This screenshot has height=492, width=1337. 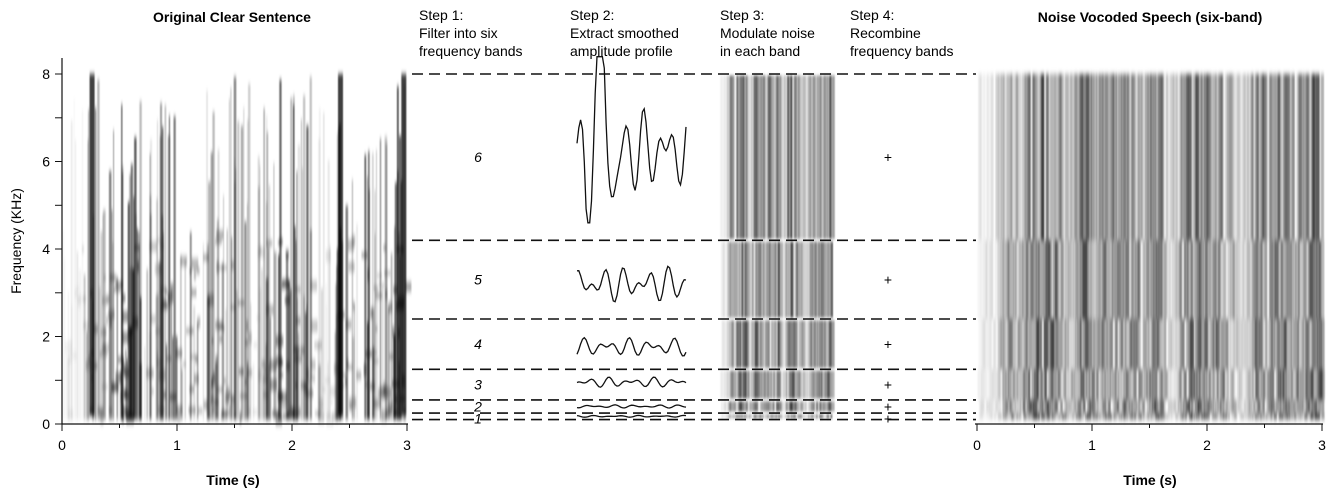 I want to click on x-tick-label: 1, so click(x=177, y=445).